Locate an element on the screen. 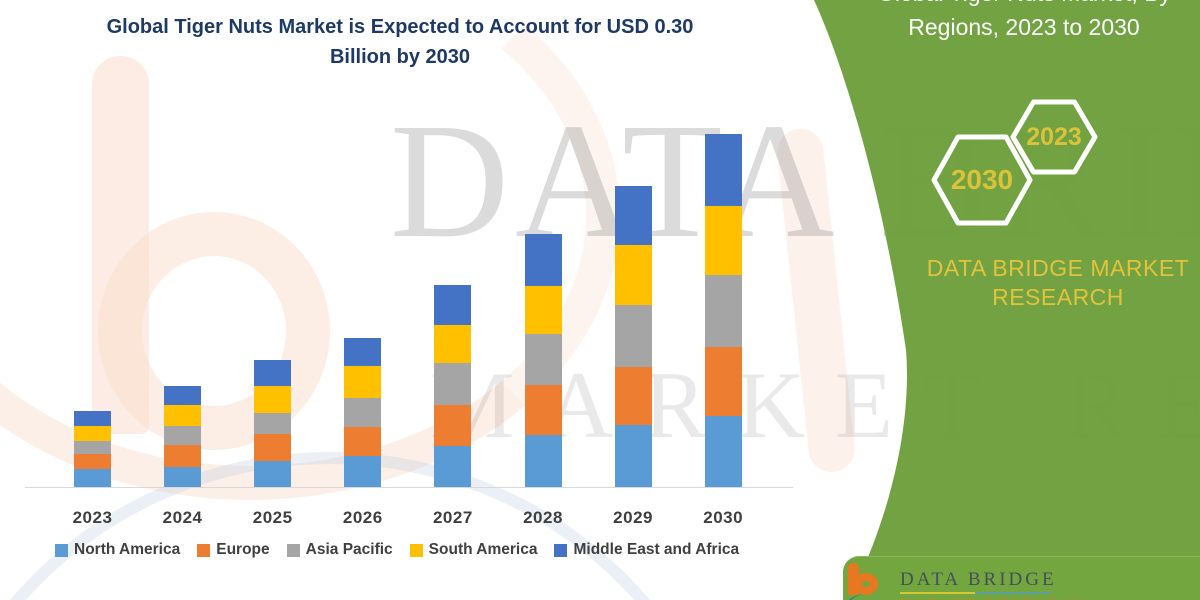 The width and height of the screenshot is (1200, 600). databridge-logo-icon is located at coordinates (870, 581).